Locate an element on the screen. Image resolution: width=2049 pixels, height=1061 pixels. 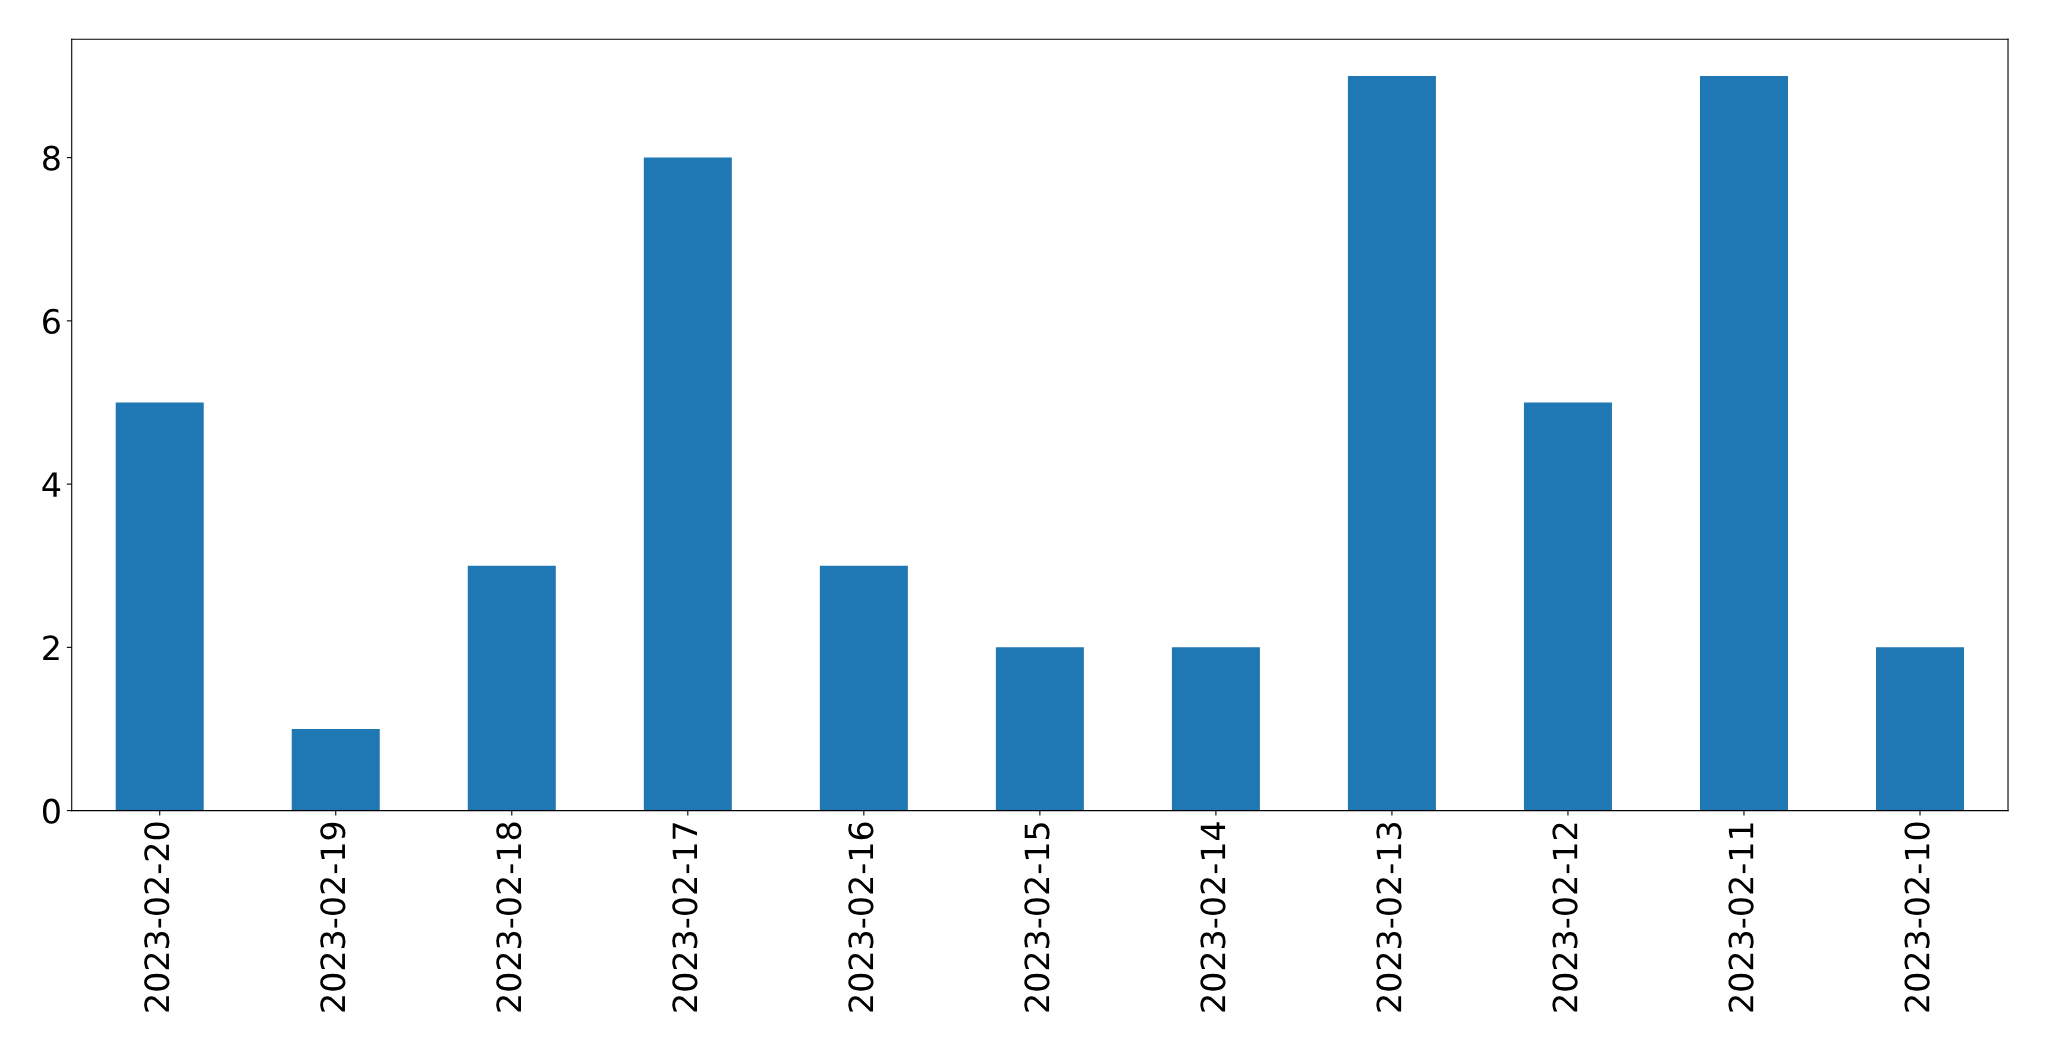
x-tick-label: 2023-02-15 is located at coordinates (1037, 917).